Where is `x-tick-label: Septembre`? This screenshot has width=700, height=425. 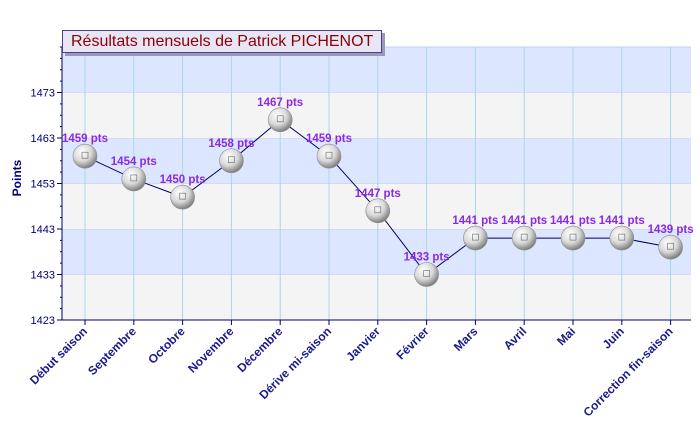 x-tick-label: Septembre is located at coordinates (112, 351).